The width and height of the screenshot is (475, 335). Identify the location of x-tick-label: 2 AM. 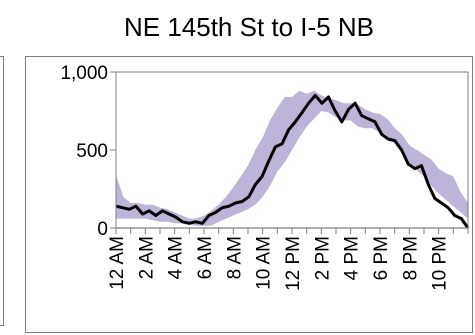
(146, 257).